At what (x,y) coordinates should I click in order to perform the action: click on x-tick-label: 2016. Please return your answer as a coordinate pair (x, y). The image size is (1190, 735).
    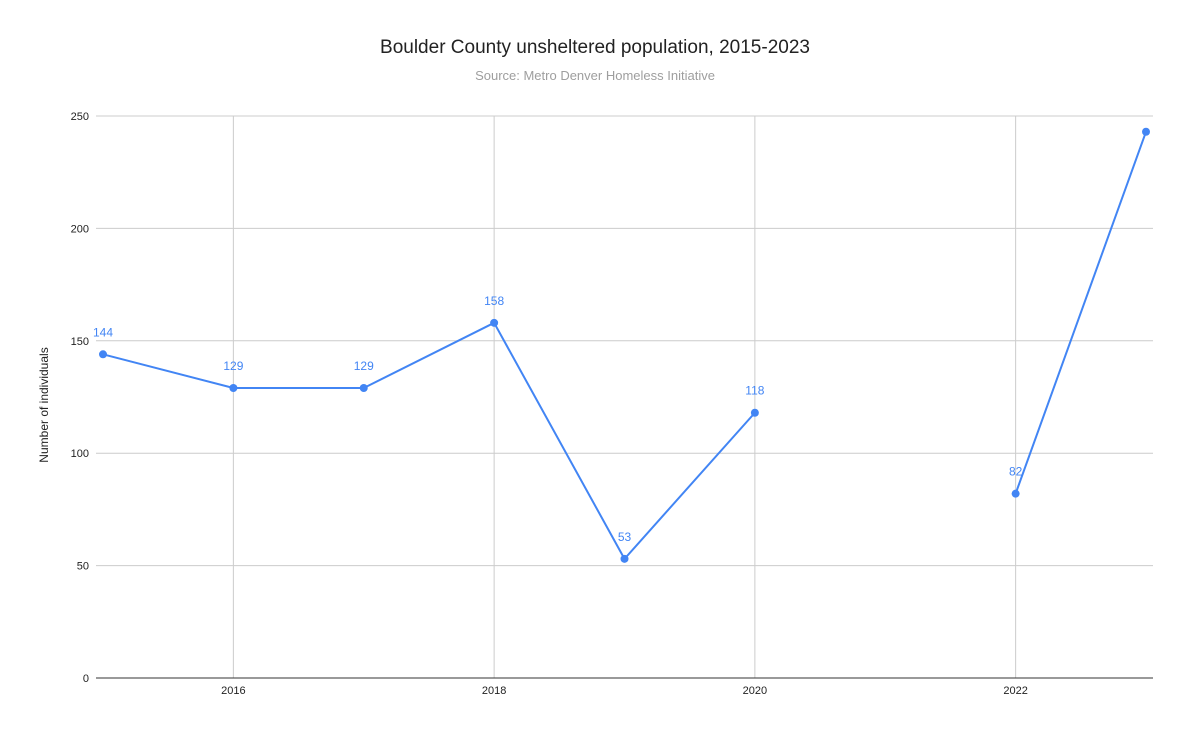
    Looking at the image, I should click on (233, 691).